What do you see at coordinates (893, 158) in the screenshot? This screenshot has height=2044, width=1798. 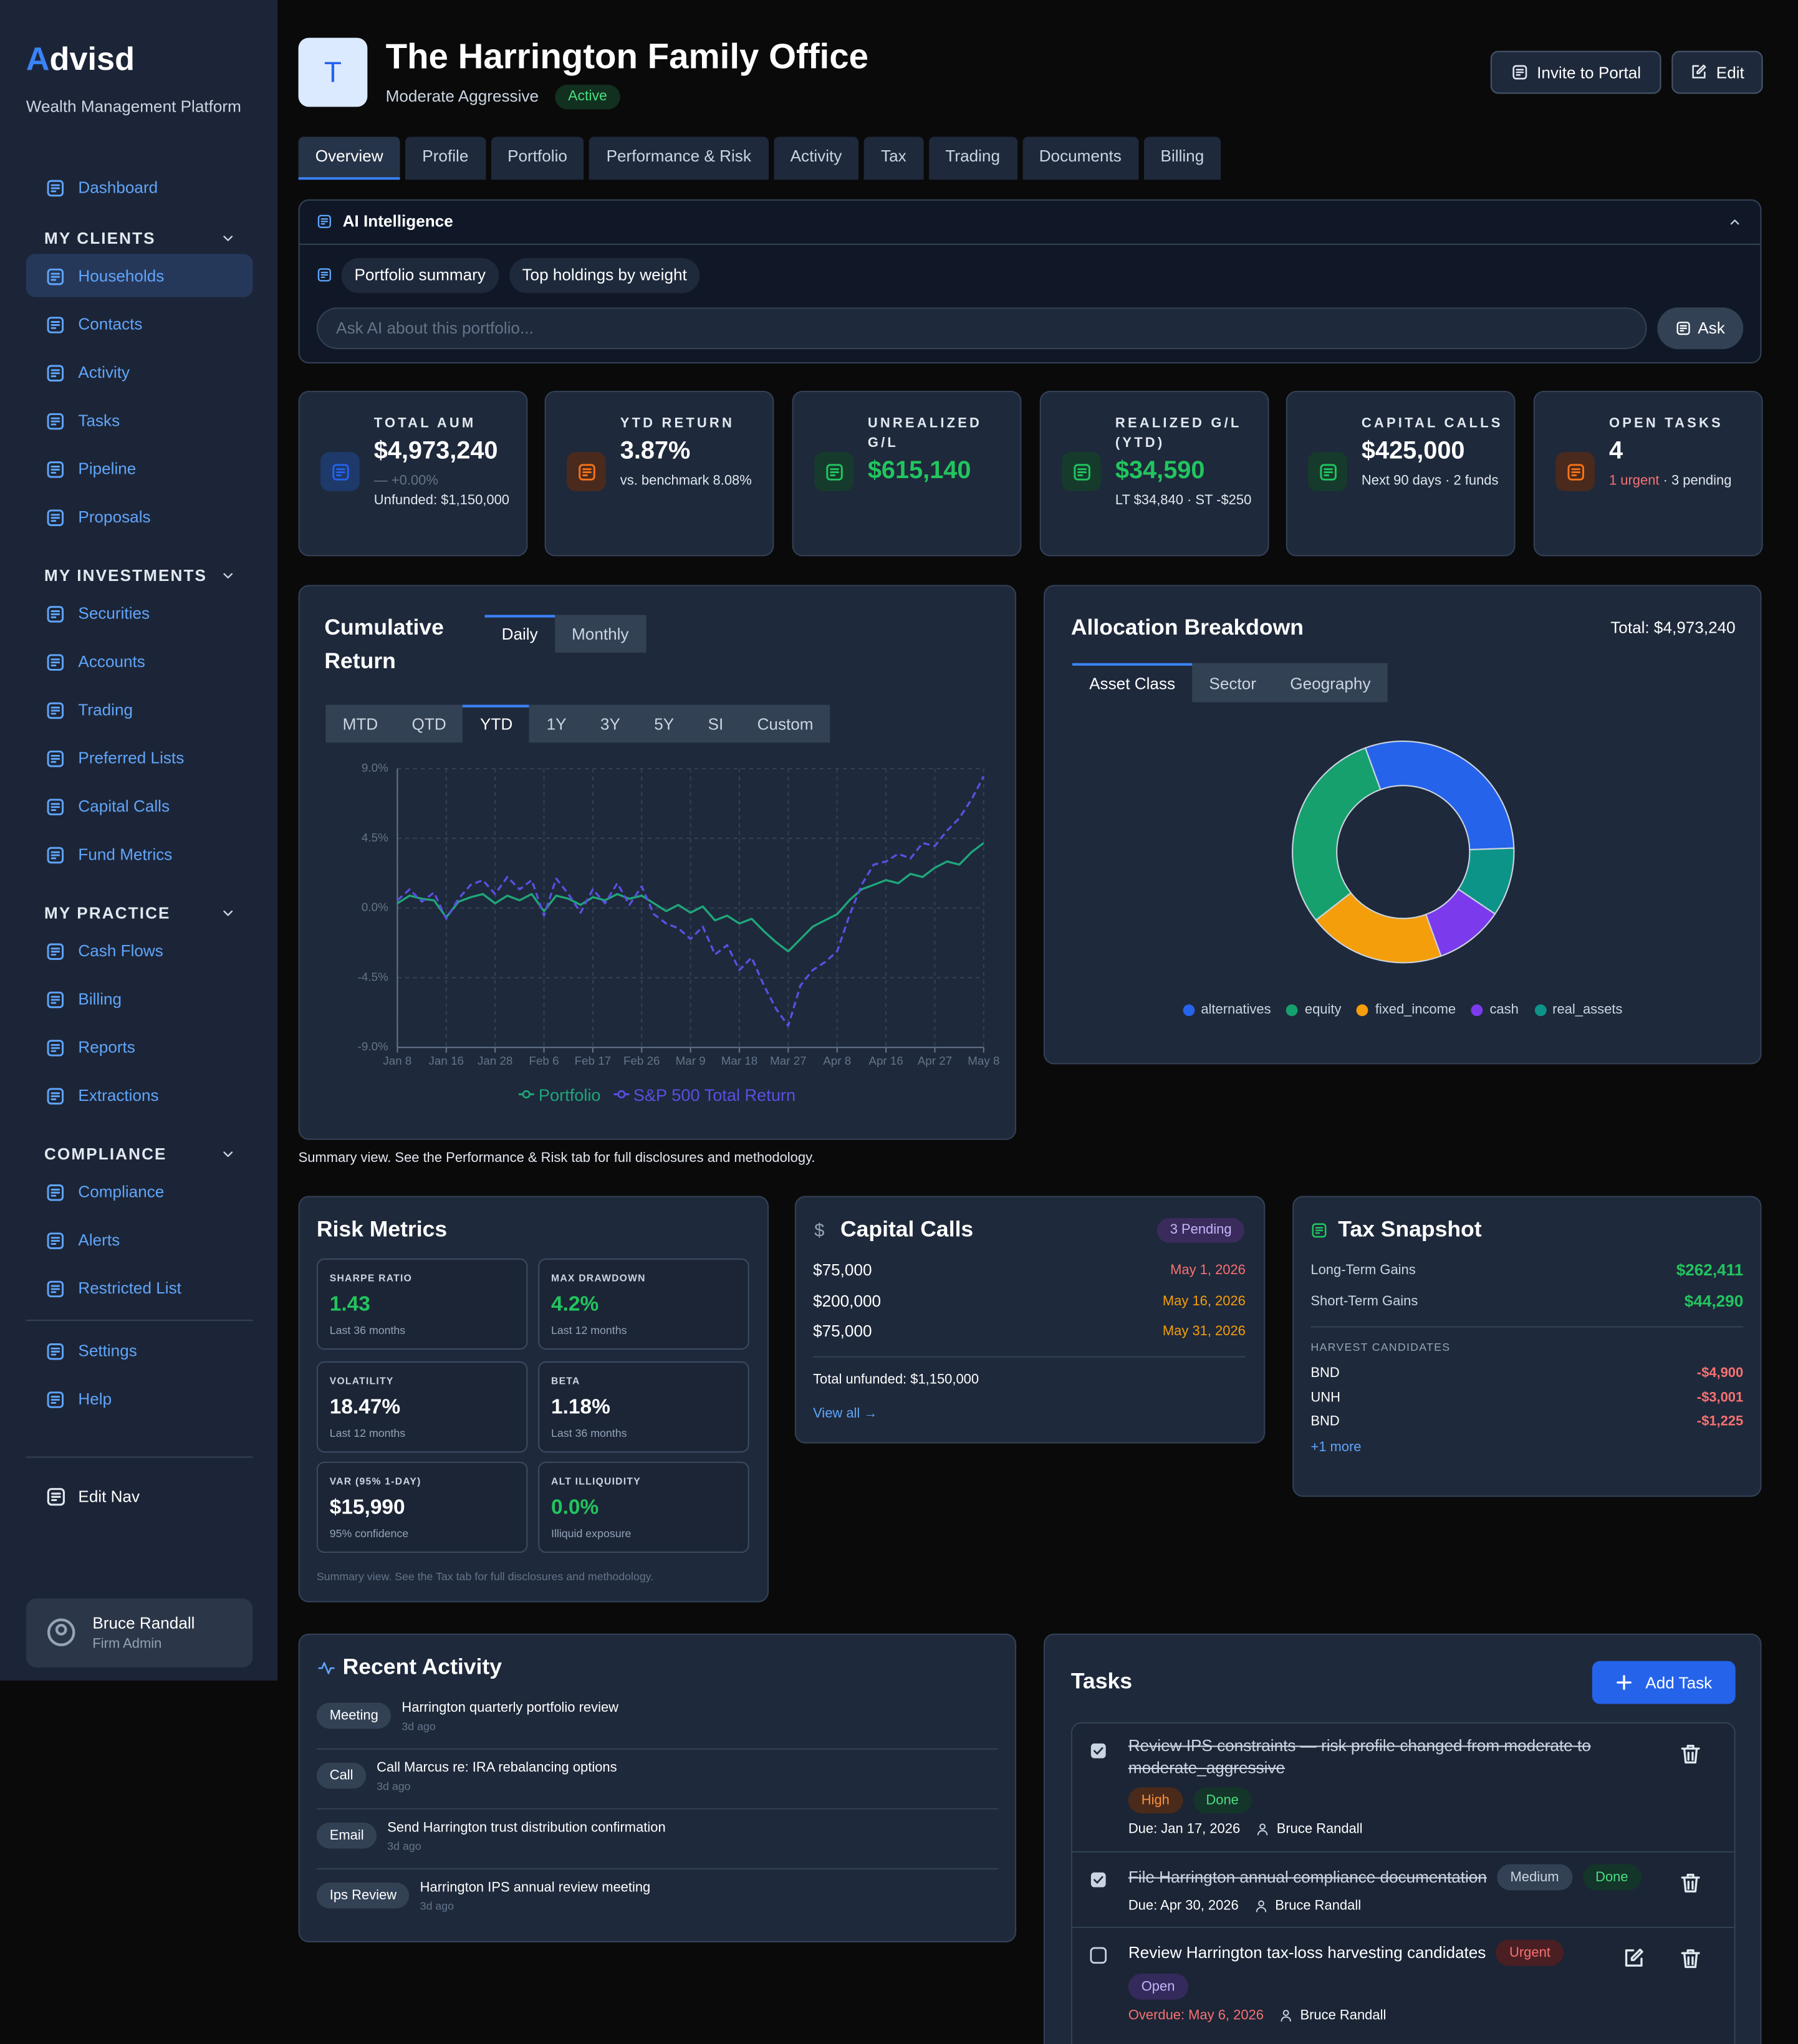 I see `tab: Tax` at bounding box center [893, 158].